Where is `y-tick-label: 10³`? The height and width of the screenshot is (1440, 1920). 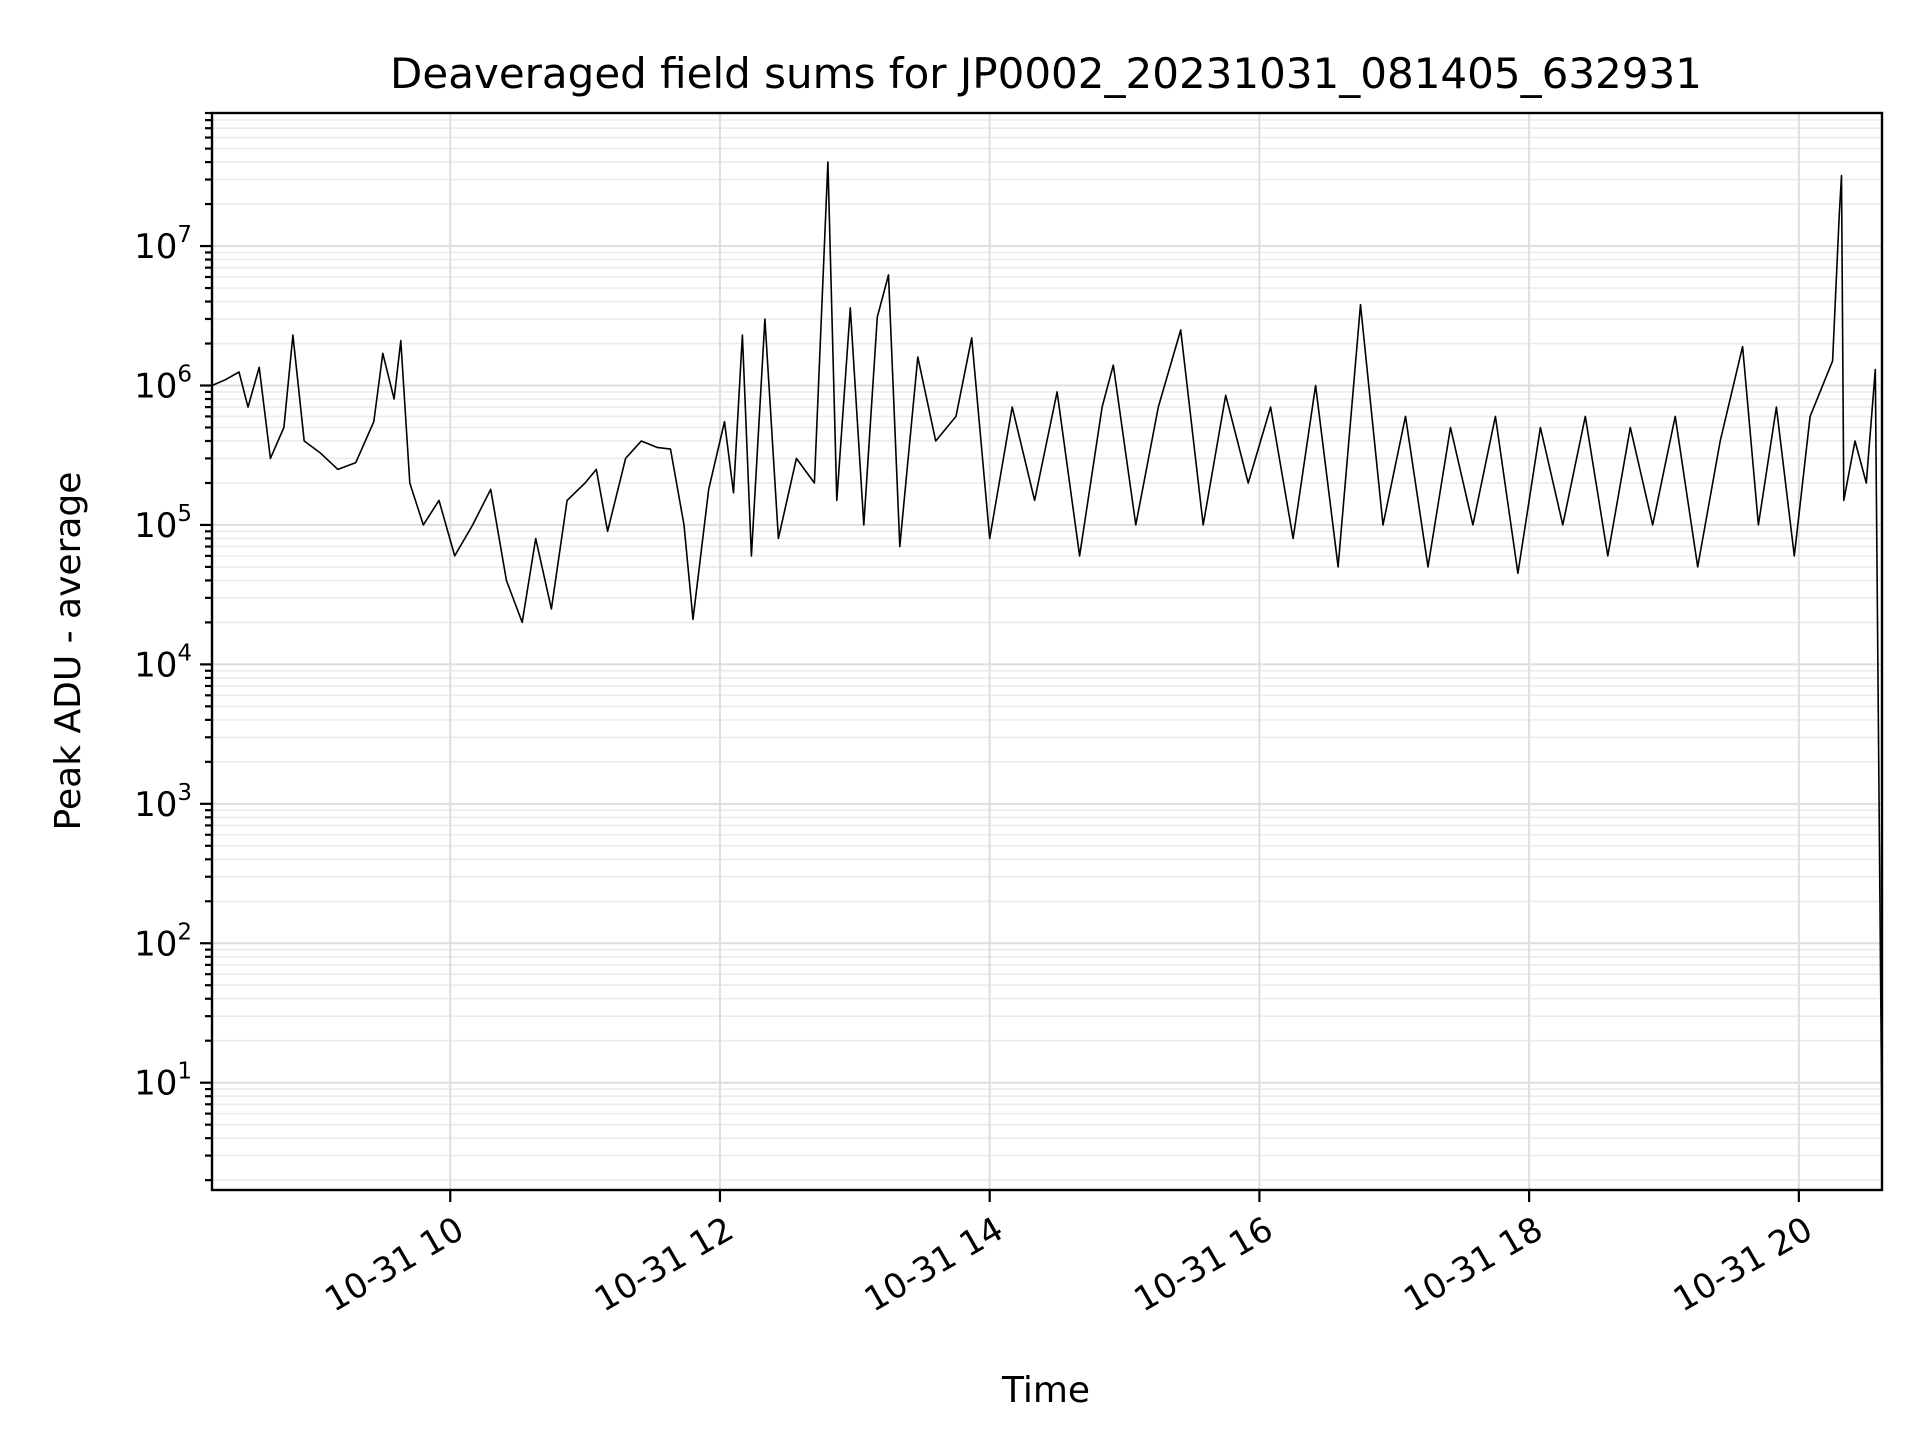 y-tick-label: 10³ is located at coordinates (163, 802).